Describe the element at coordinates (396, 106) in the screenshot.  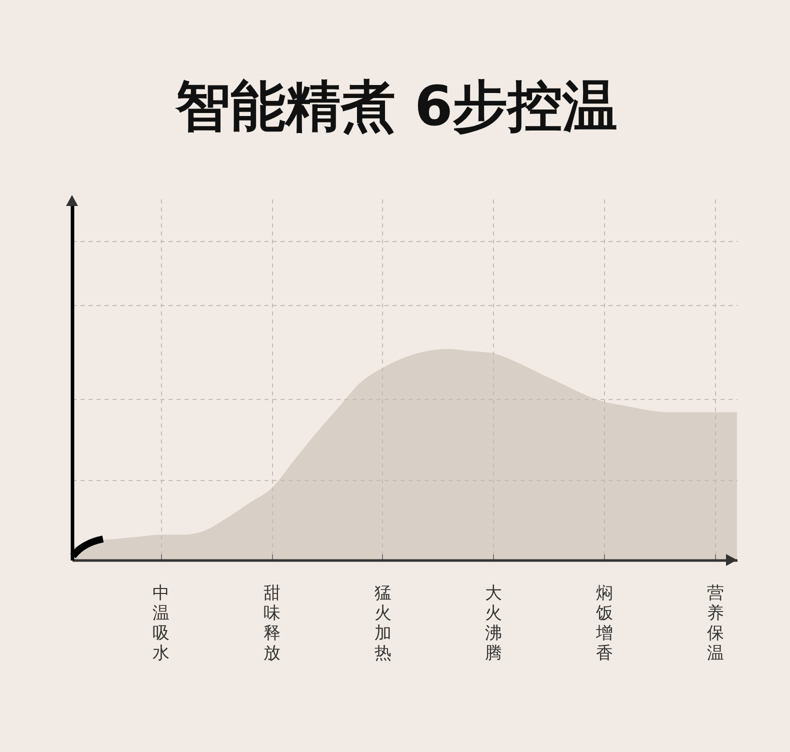
I see `chart-title: 智能精煮 6步控温` at that location.